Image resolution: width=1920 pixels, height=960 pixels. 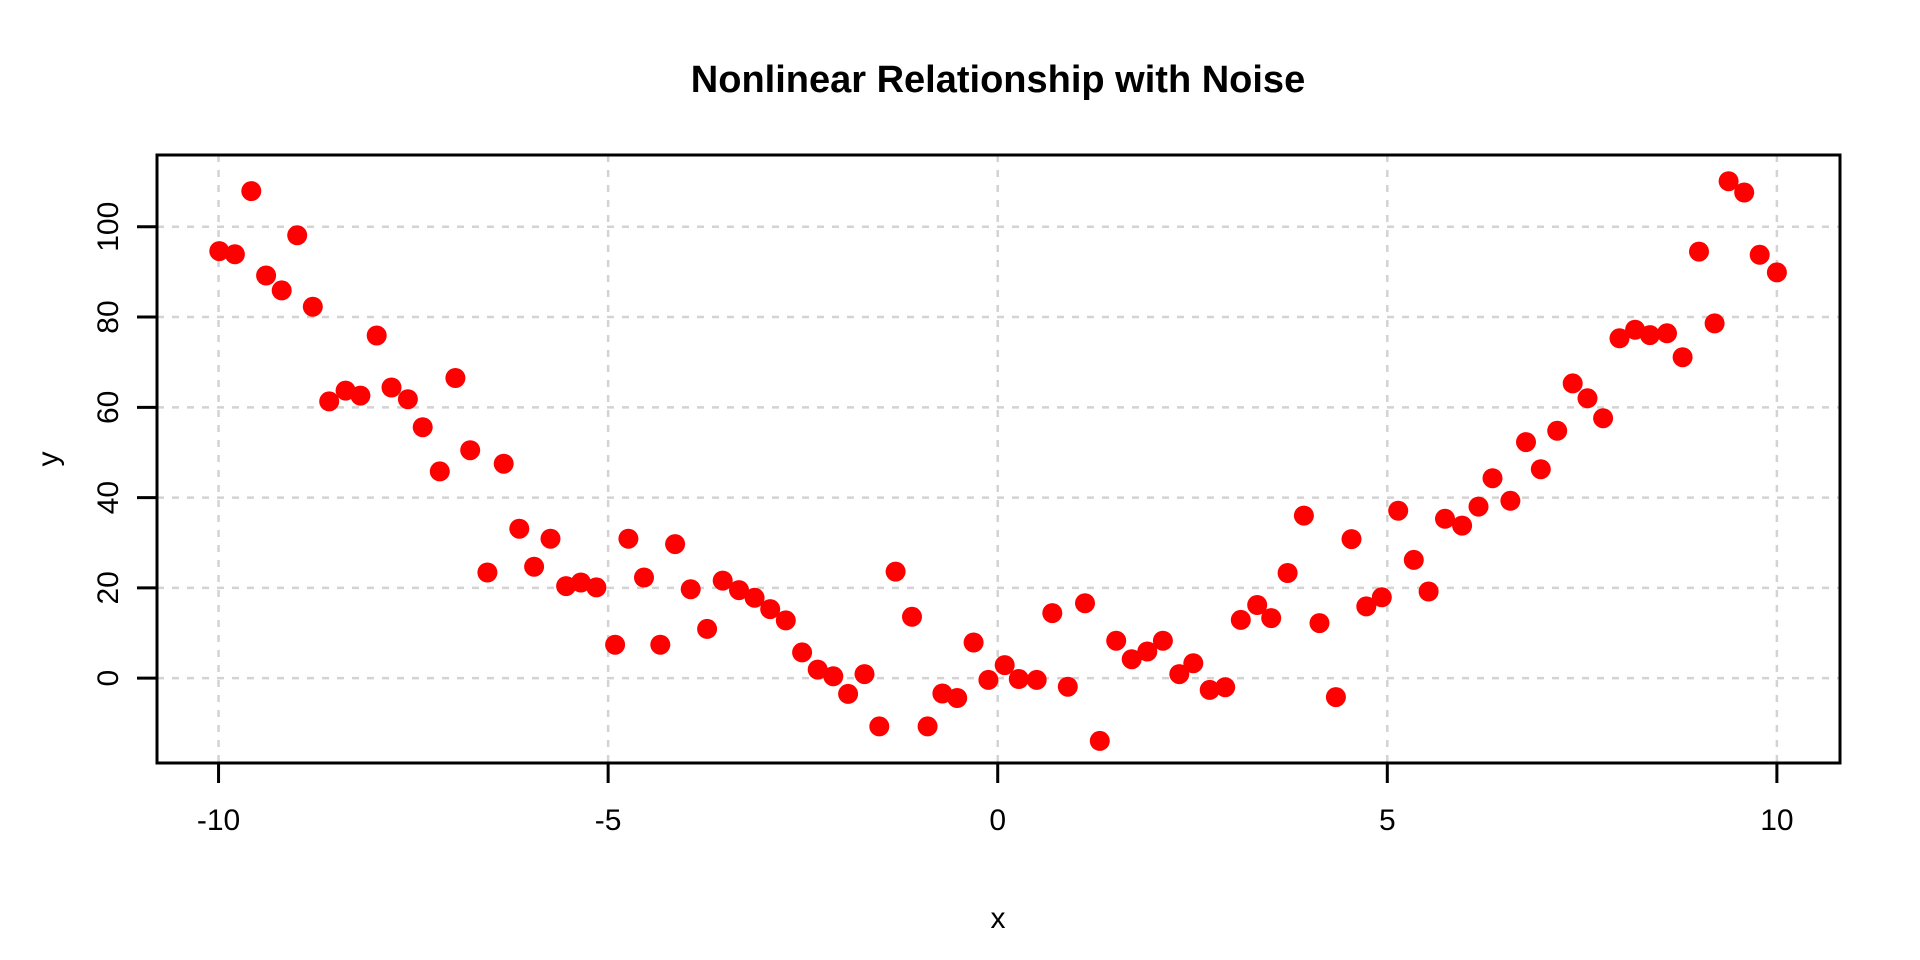 What do you see at coordinates (108, 316) in the screenshot?
I see `y-tick-label: 80` at bounding box center [108, 316].